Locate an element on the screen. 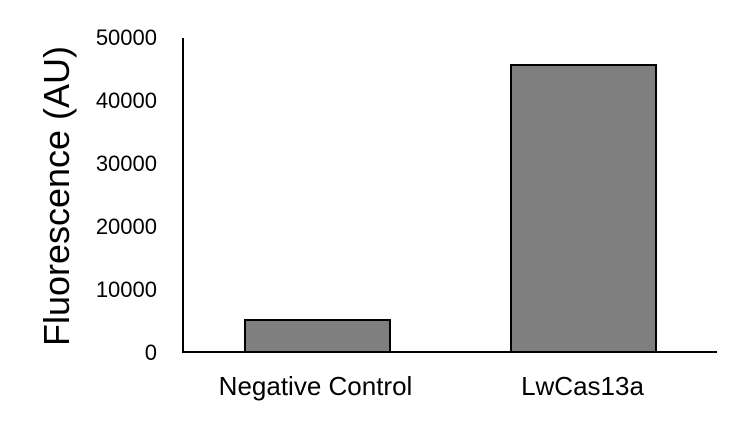  x-category-label: Negative Control is located at coordinates (315, 386).